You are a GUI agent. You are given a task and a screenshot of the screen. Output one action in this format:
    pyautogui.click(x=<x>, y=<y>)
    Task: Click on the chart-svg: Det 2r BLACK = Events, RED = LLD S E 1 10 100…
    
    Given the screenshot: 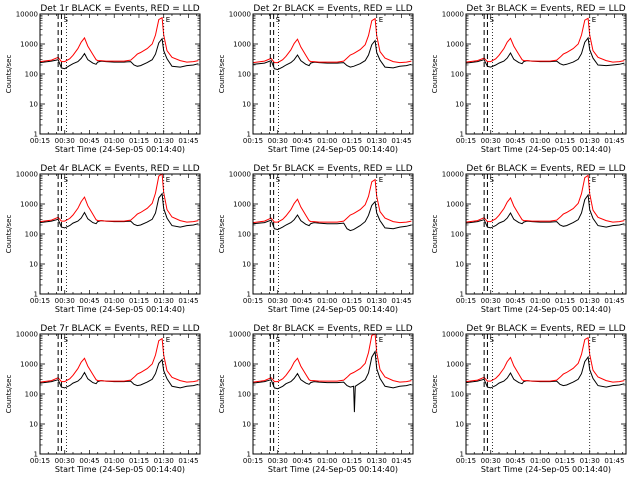 What is the action you would take?
    pyautogui.click(x=316, y=79)
    